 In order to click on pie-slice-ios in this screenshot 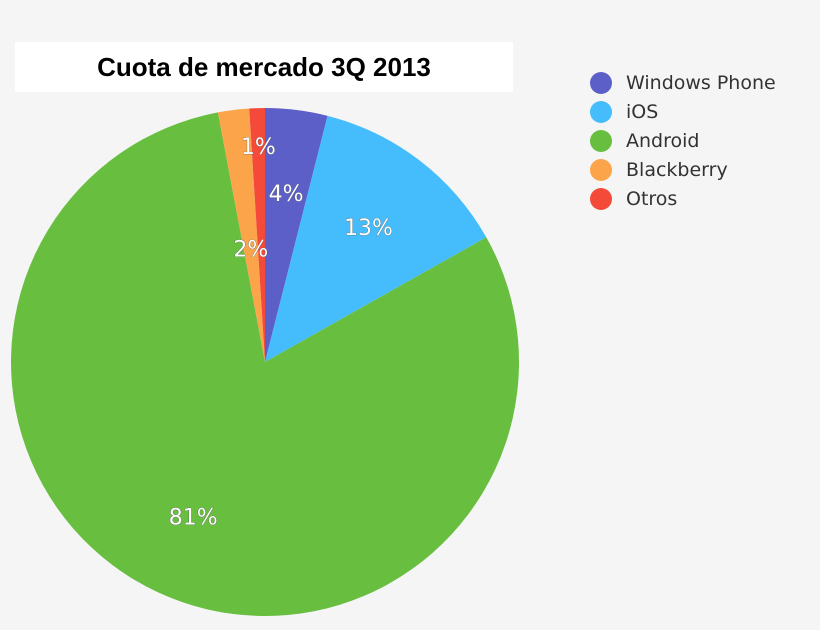, I will do `click(376, 238)`.